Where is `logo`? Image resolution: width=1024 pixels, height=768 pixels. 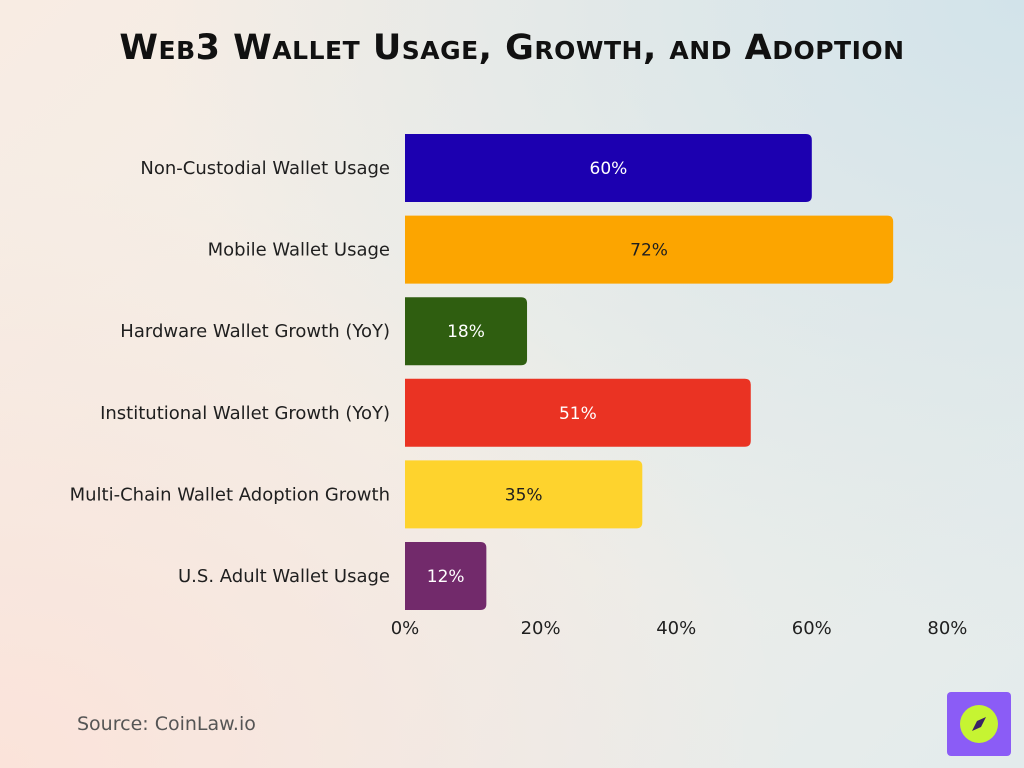
logo is located at coordinates (979, 724).